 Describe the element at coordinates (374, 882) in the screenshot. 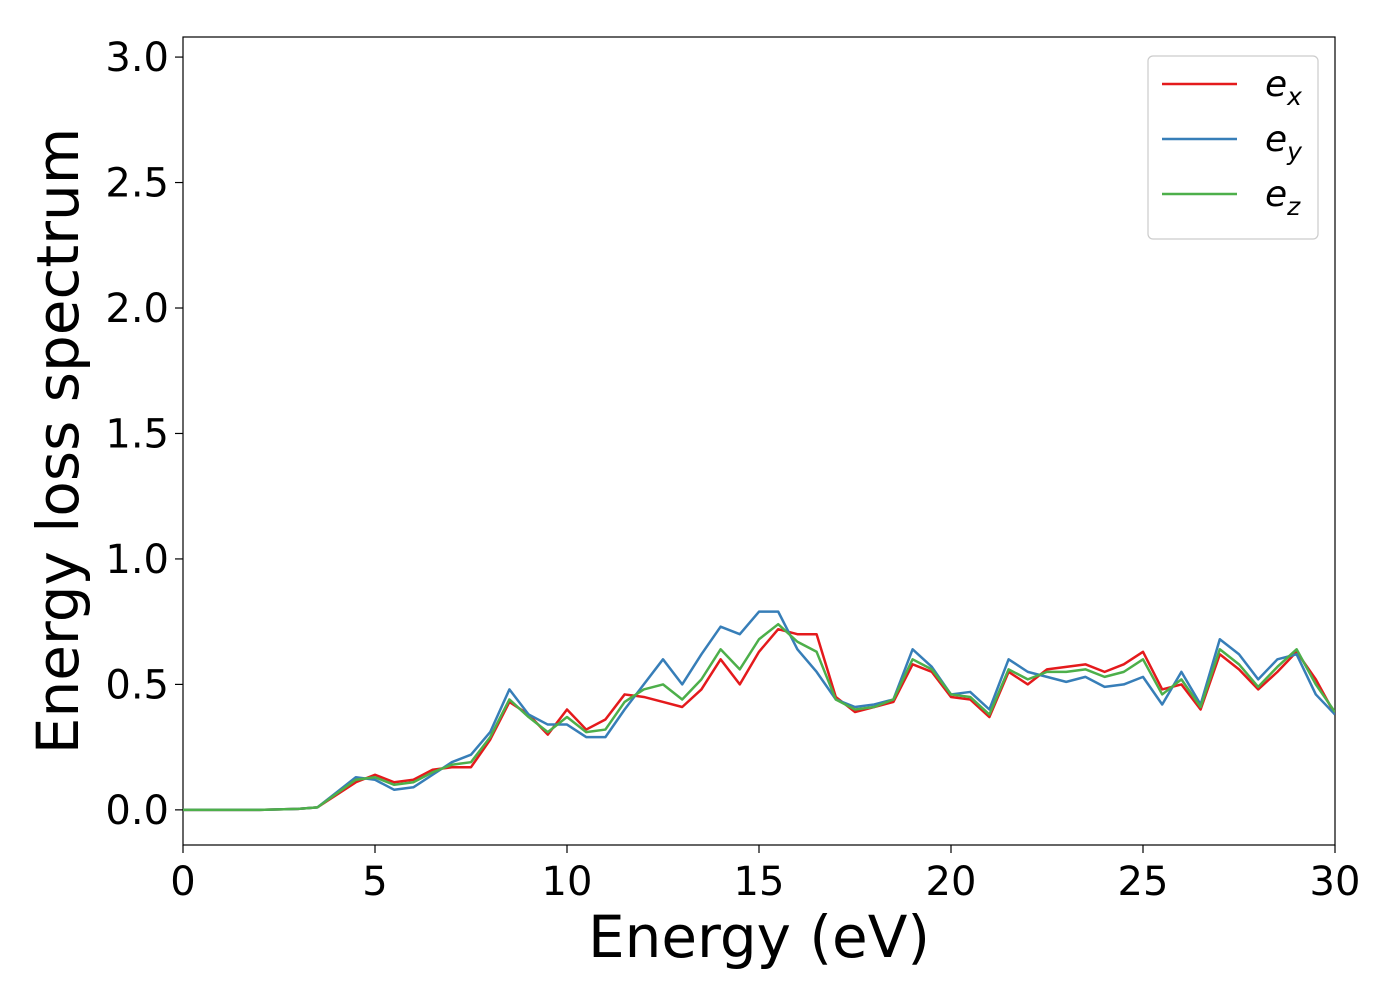

I see `x-tick-label: 5` at that location.